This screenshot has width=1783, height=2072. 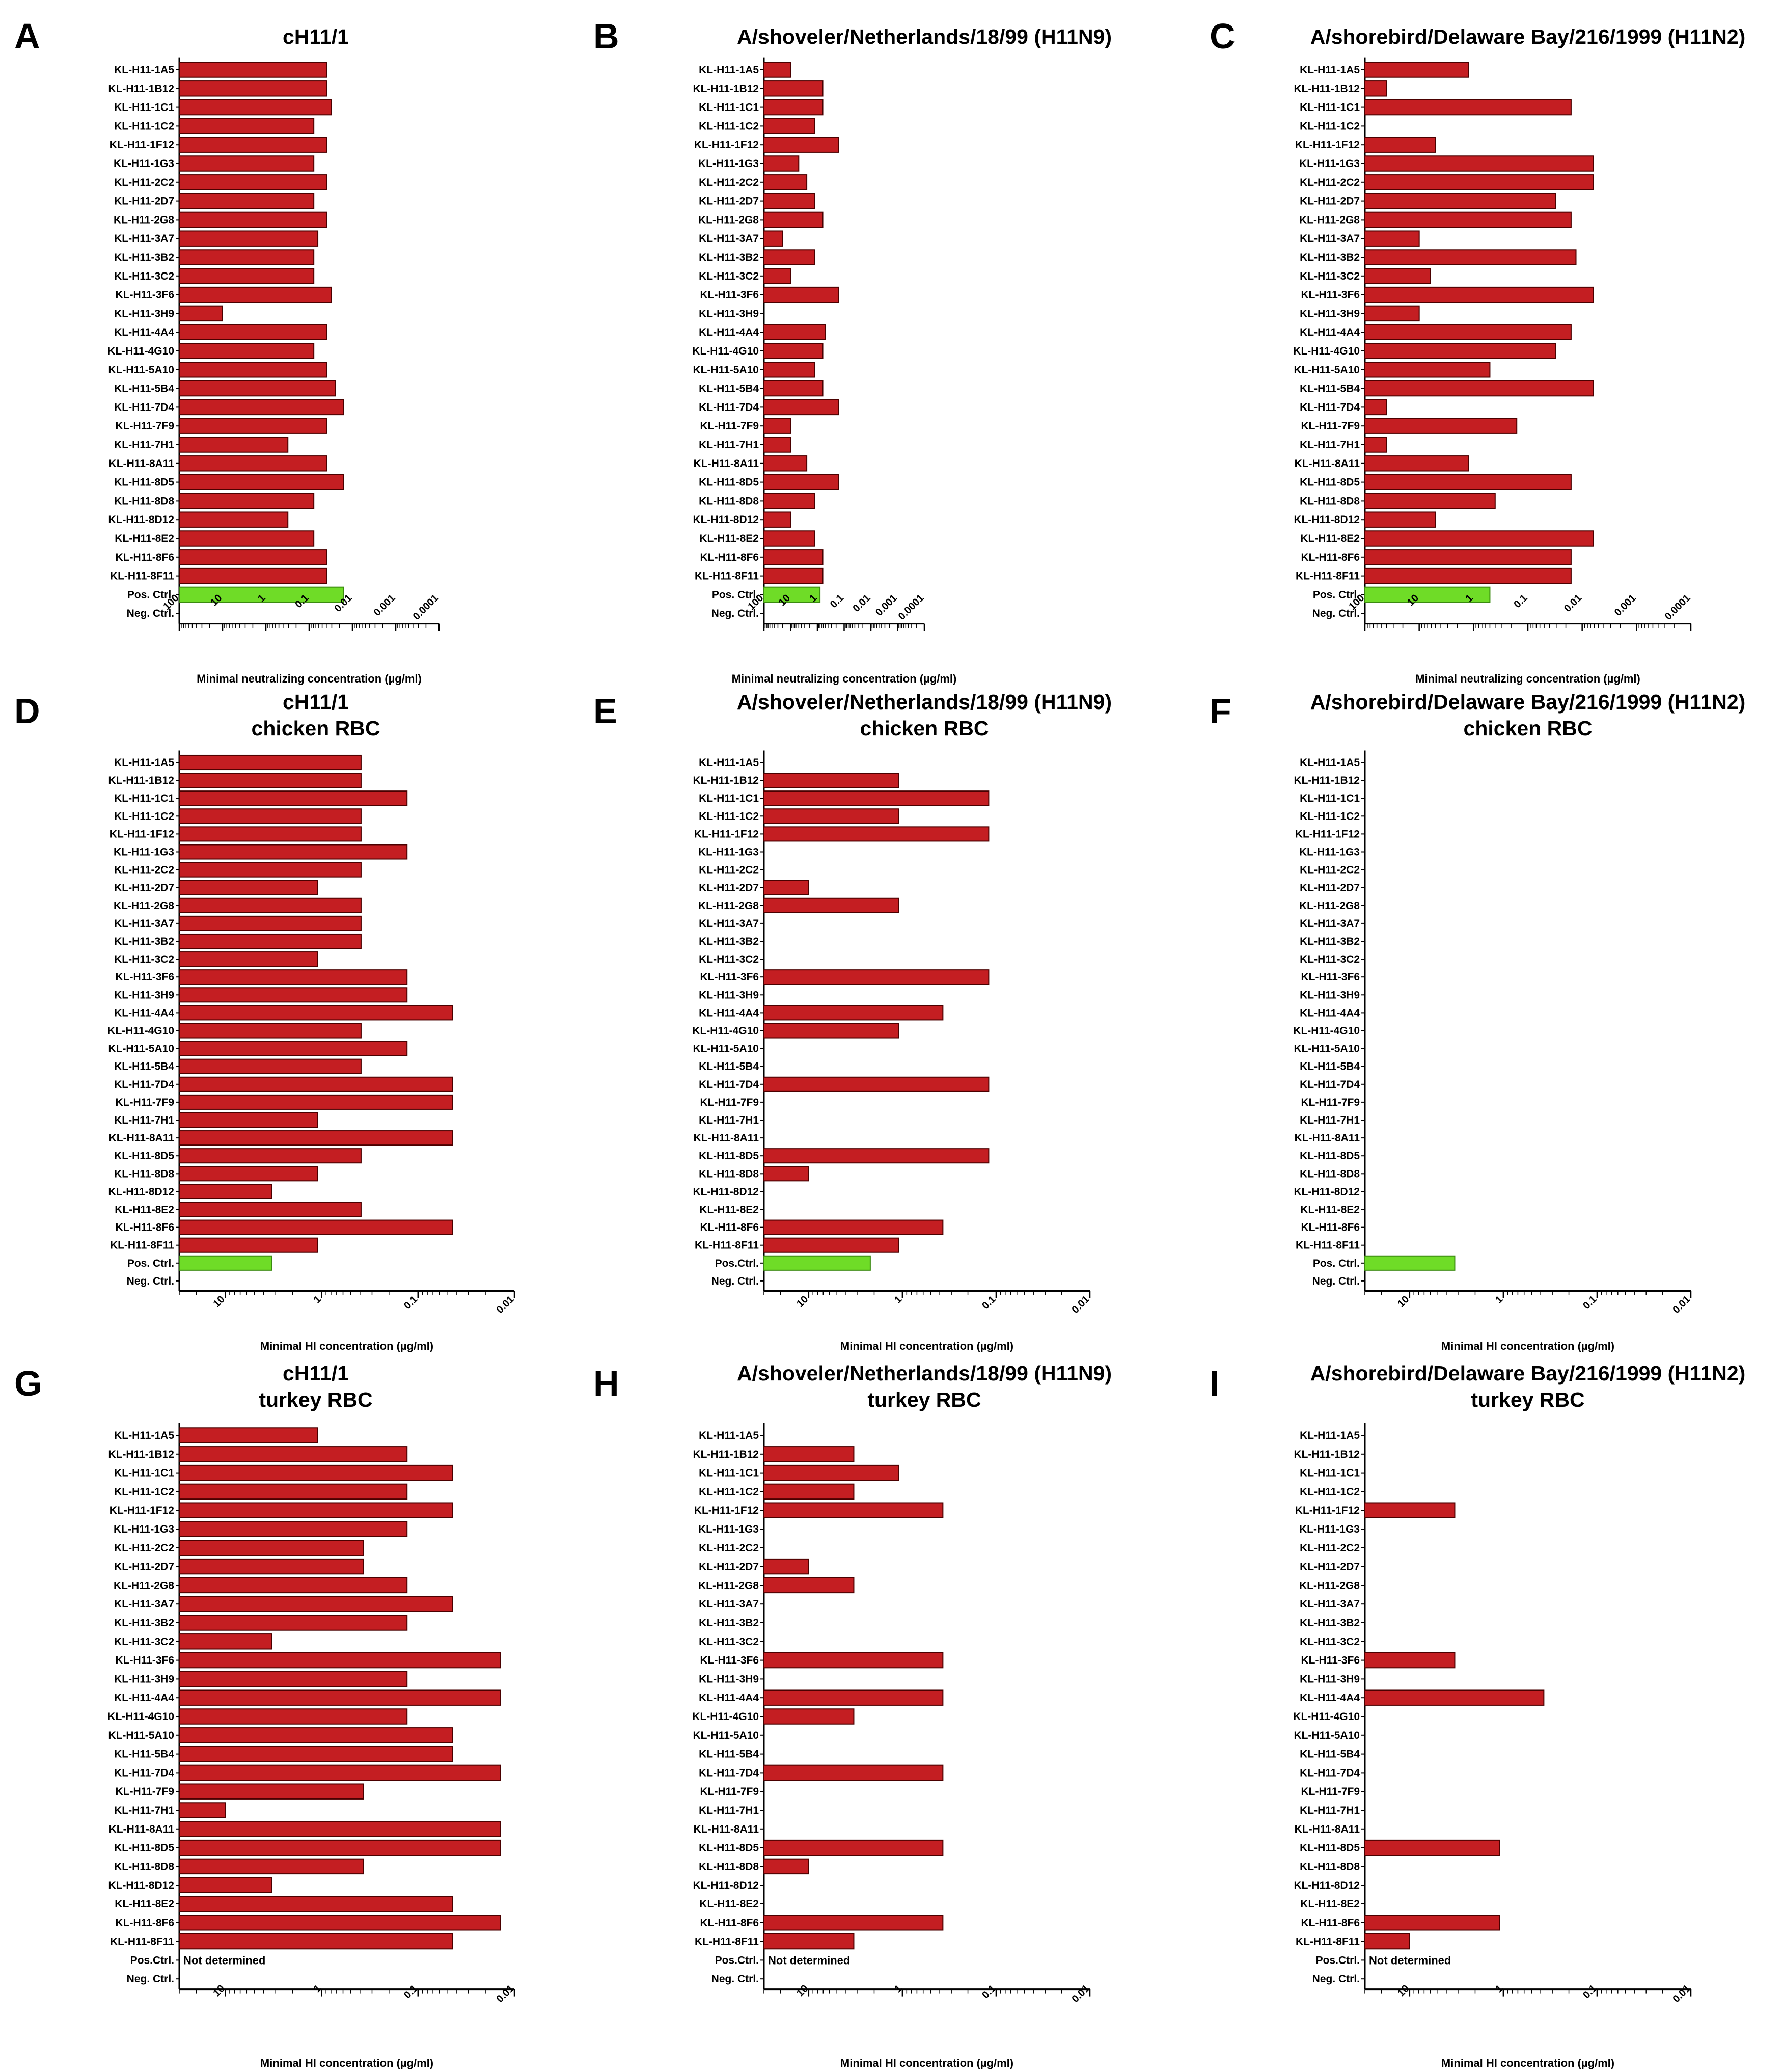 What do you see at coordinates (316, 1373) in the screenshot?
I see `panel-title: cH11/1` at bounding box center [316, 1373].